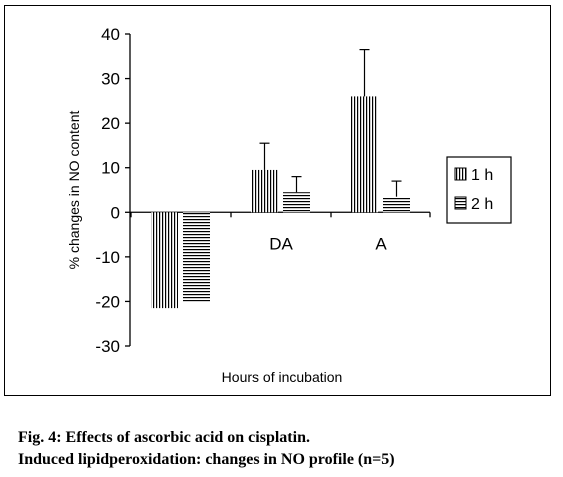 Image resolution: width=563 pixels, height=477 pixels. What do you see at coordinates (110, 34) in the screenshot?
I see `y-tick-label: 40` at bounding box center [110, 34].